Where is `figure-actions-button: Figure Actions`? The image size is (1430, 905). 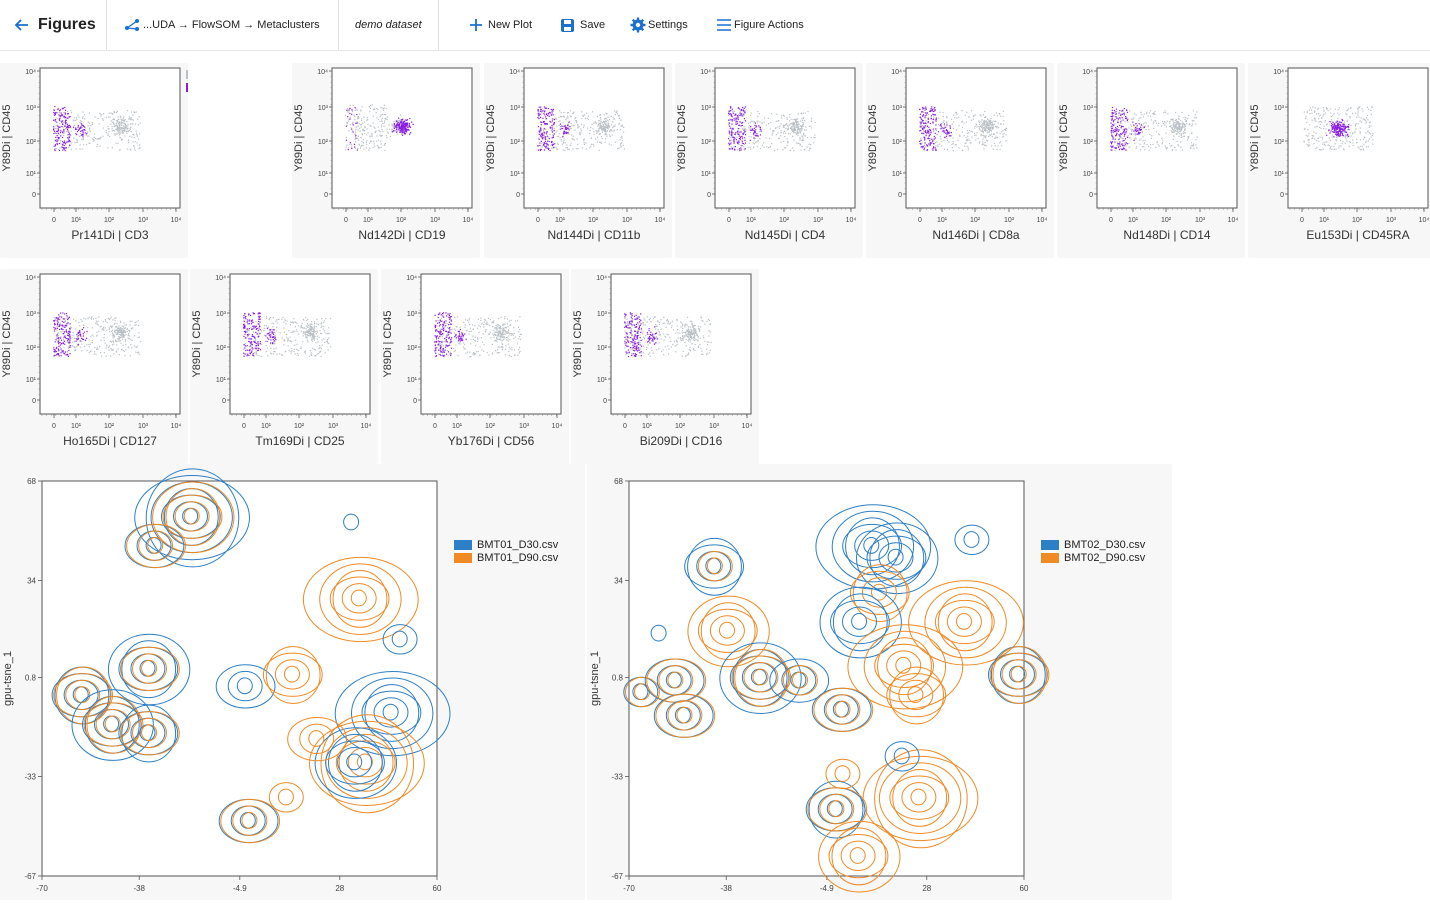
figure-actions-button: Figure Actions is located at coordinates (760, 25).